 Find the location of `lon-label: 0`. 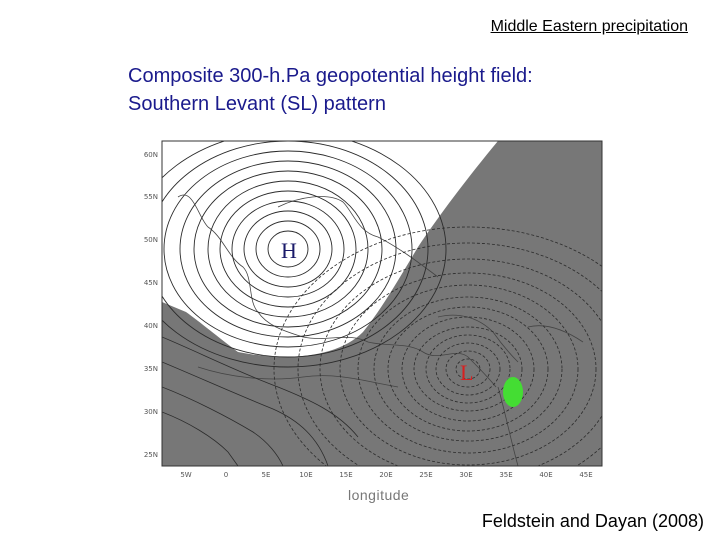

lon-label: 0 is located at coordinates (226, 475).